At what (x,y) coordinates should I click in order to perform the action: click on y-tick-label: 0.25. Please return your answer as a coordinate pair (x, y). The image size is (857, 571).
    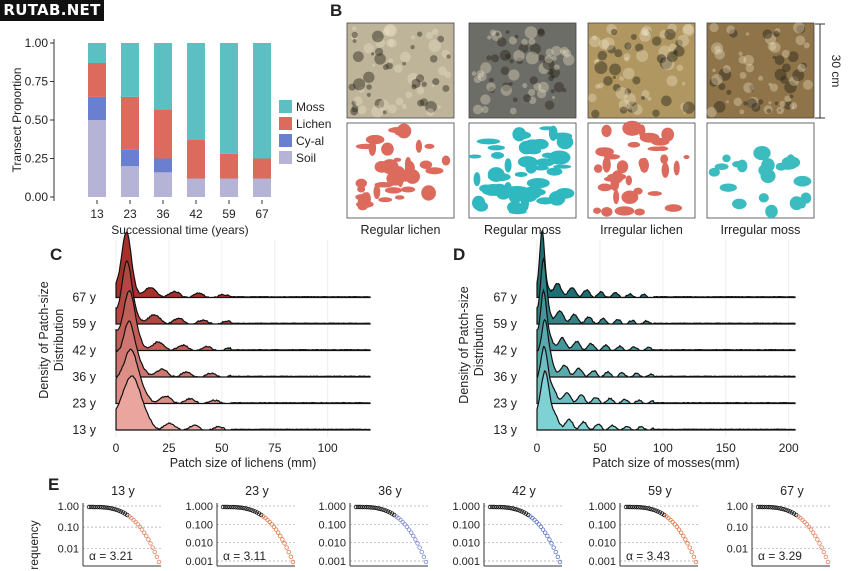
    Looking at the image, I should click on (37, 159).